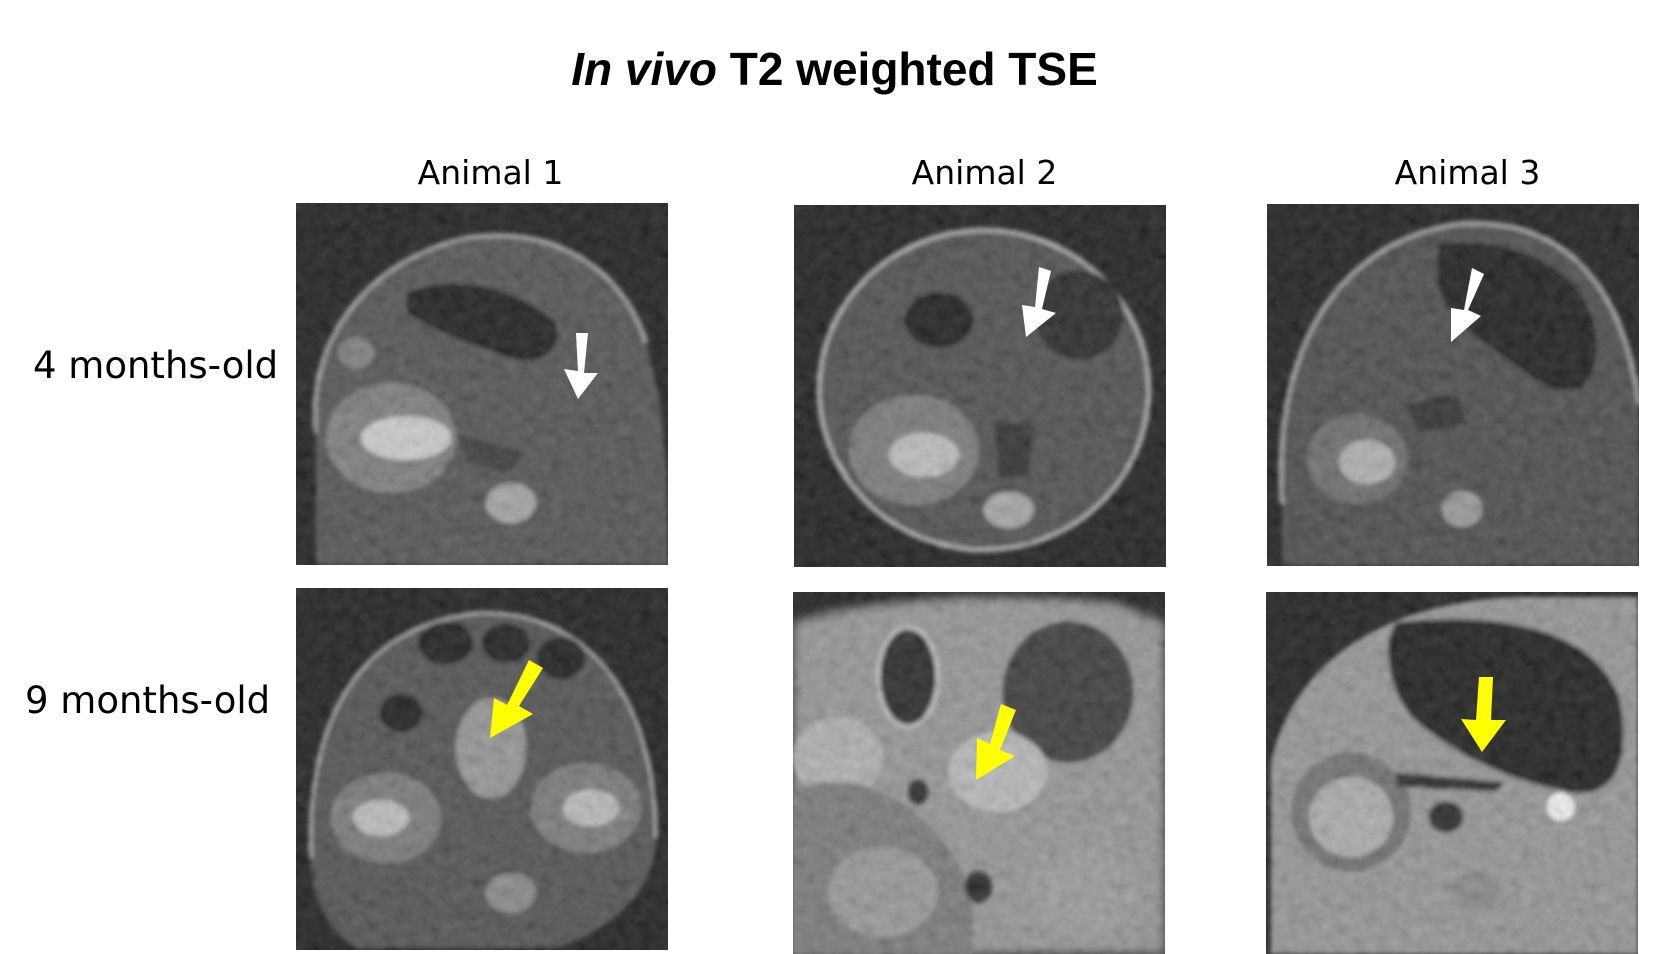  I want to click on column-label-animal-3: Animal 3, so click(1467, 172).